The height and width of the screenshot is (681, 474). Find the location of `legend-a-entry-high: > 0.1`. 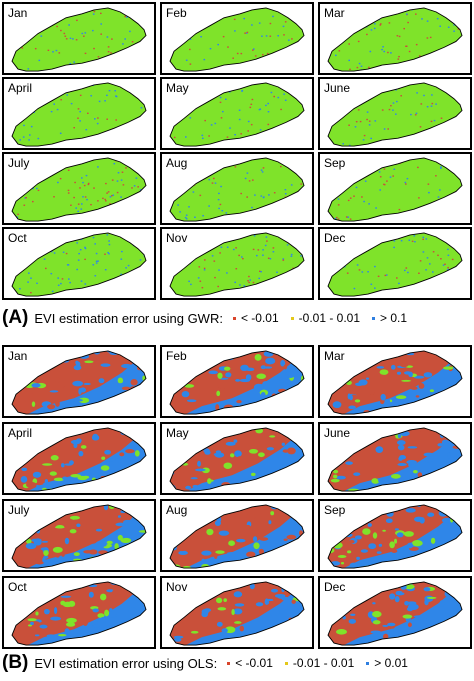

legend-a-entry-high: > 0.1 is located at coordinates (389, 318).